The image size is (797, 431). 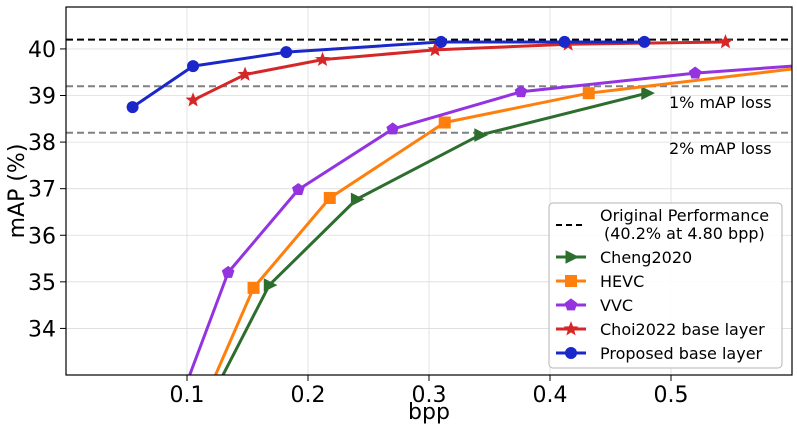 I want to click on series-proposed-base-layer, so click(x=388, y=74).